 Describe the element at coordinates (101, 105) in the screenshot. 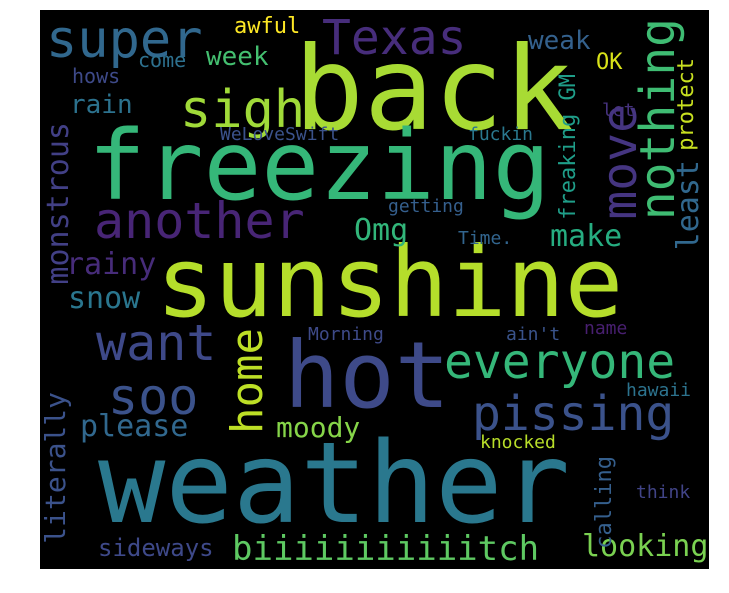

I see `word-rain: rain` at that location.